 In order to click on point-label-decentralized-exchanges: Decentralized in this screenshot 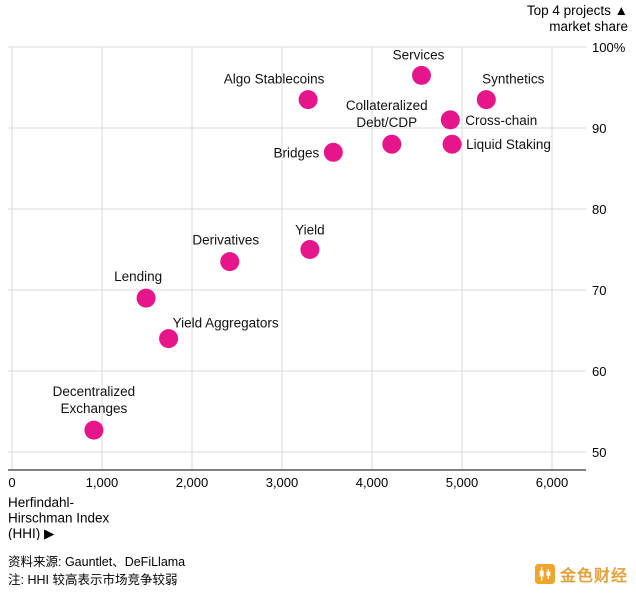, I will do `click(94, 391)`.